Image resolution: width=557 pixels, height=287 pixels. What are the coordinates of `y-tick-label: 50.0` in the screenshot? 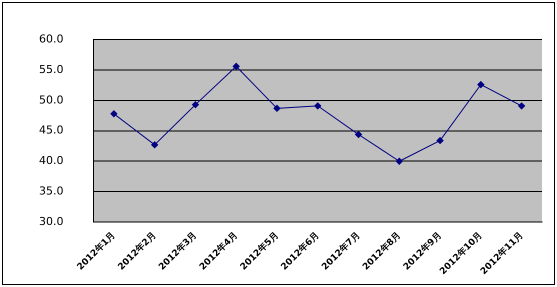 It's located at (51, 99).